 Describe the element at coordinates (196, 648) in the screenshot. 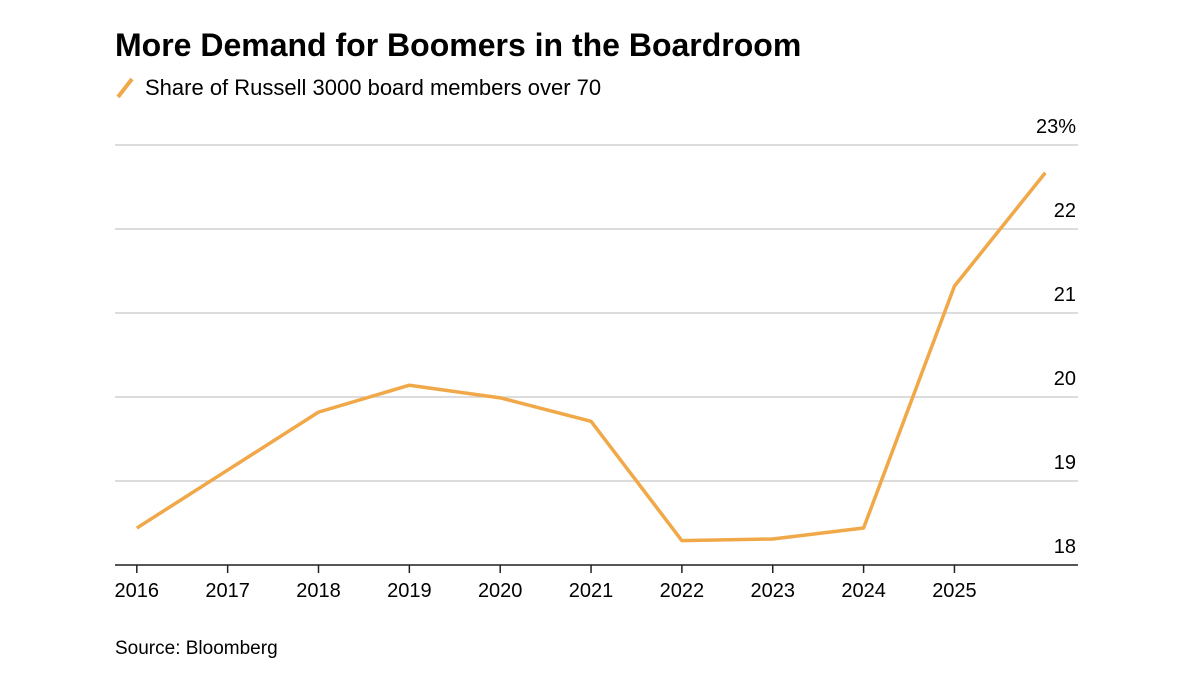

I see `source: Source: Bloomberg` at that location.